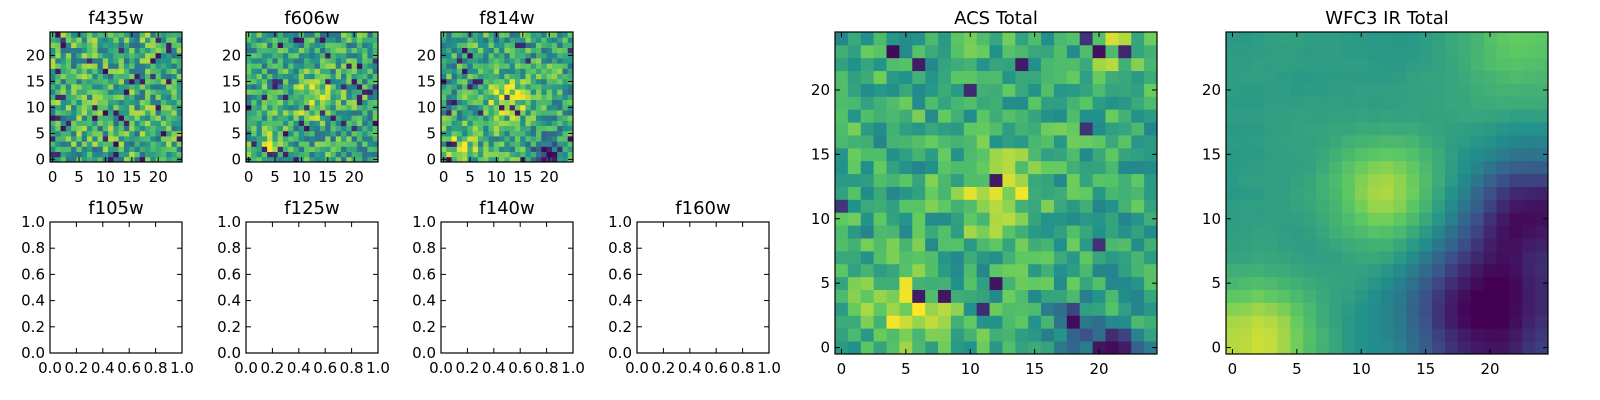  Describe the element at coordinates (352, 368) in the screenshot. I see `x-tick-label: 0.8` at that location.